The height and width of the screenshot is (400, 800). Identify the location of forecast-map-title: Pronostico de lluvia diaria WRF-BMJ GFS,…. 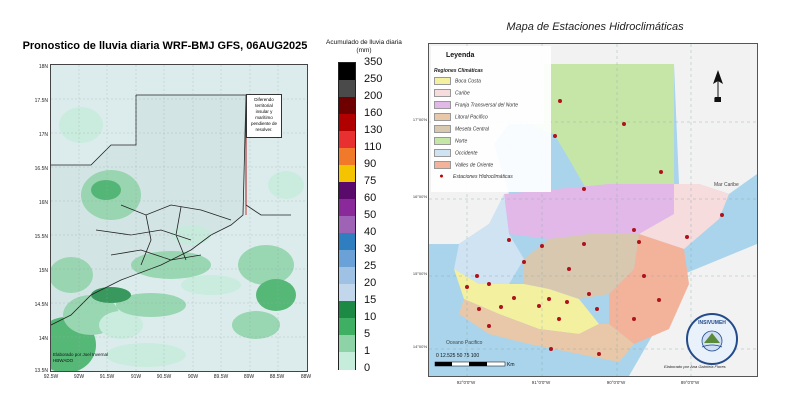
(165, 46).